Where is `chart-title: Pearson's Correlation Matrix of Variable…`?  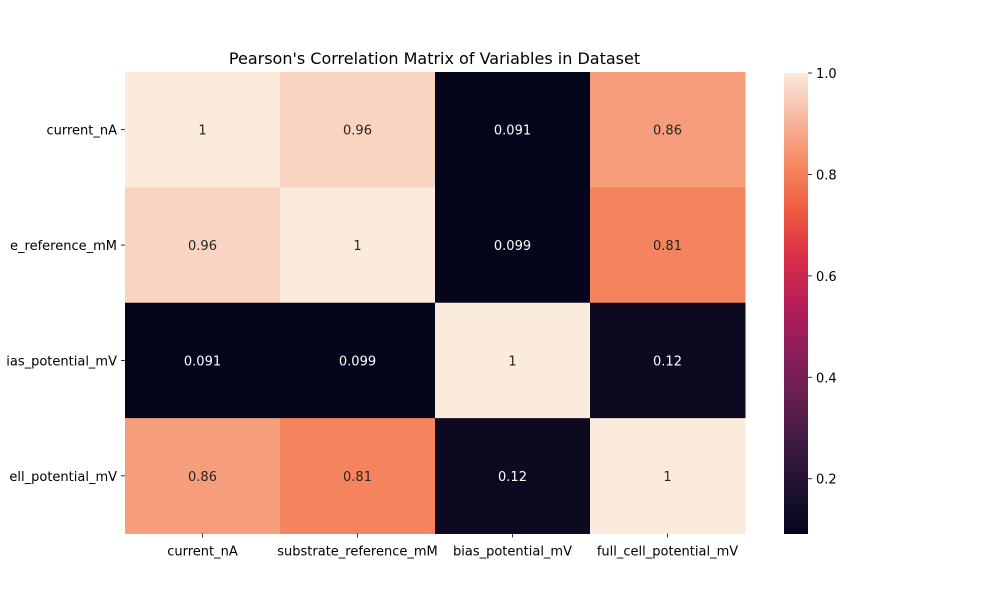
chart-title: Pearson's Correlation Matrix of Variable… is located at coordinates (434, 58).